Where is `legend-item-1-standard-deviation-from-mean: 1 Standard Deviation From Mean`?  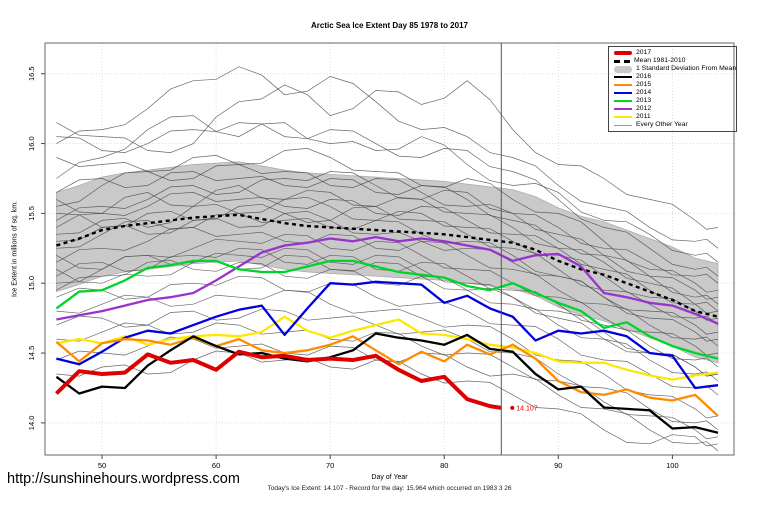 legend-item-1-standard-deviation-from-mean: 1 Standard Deviation From Mean is located at coordinates (672, 69).